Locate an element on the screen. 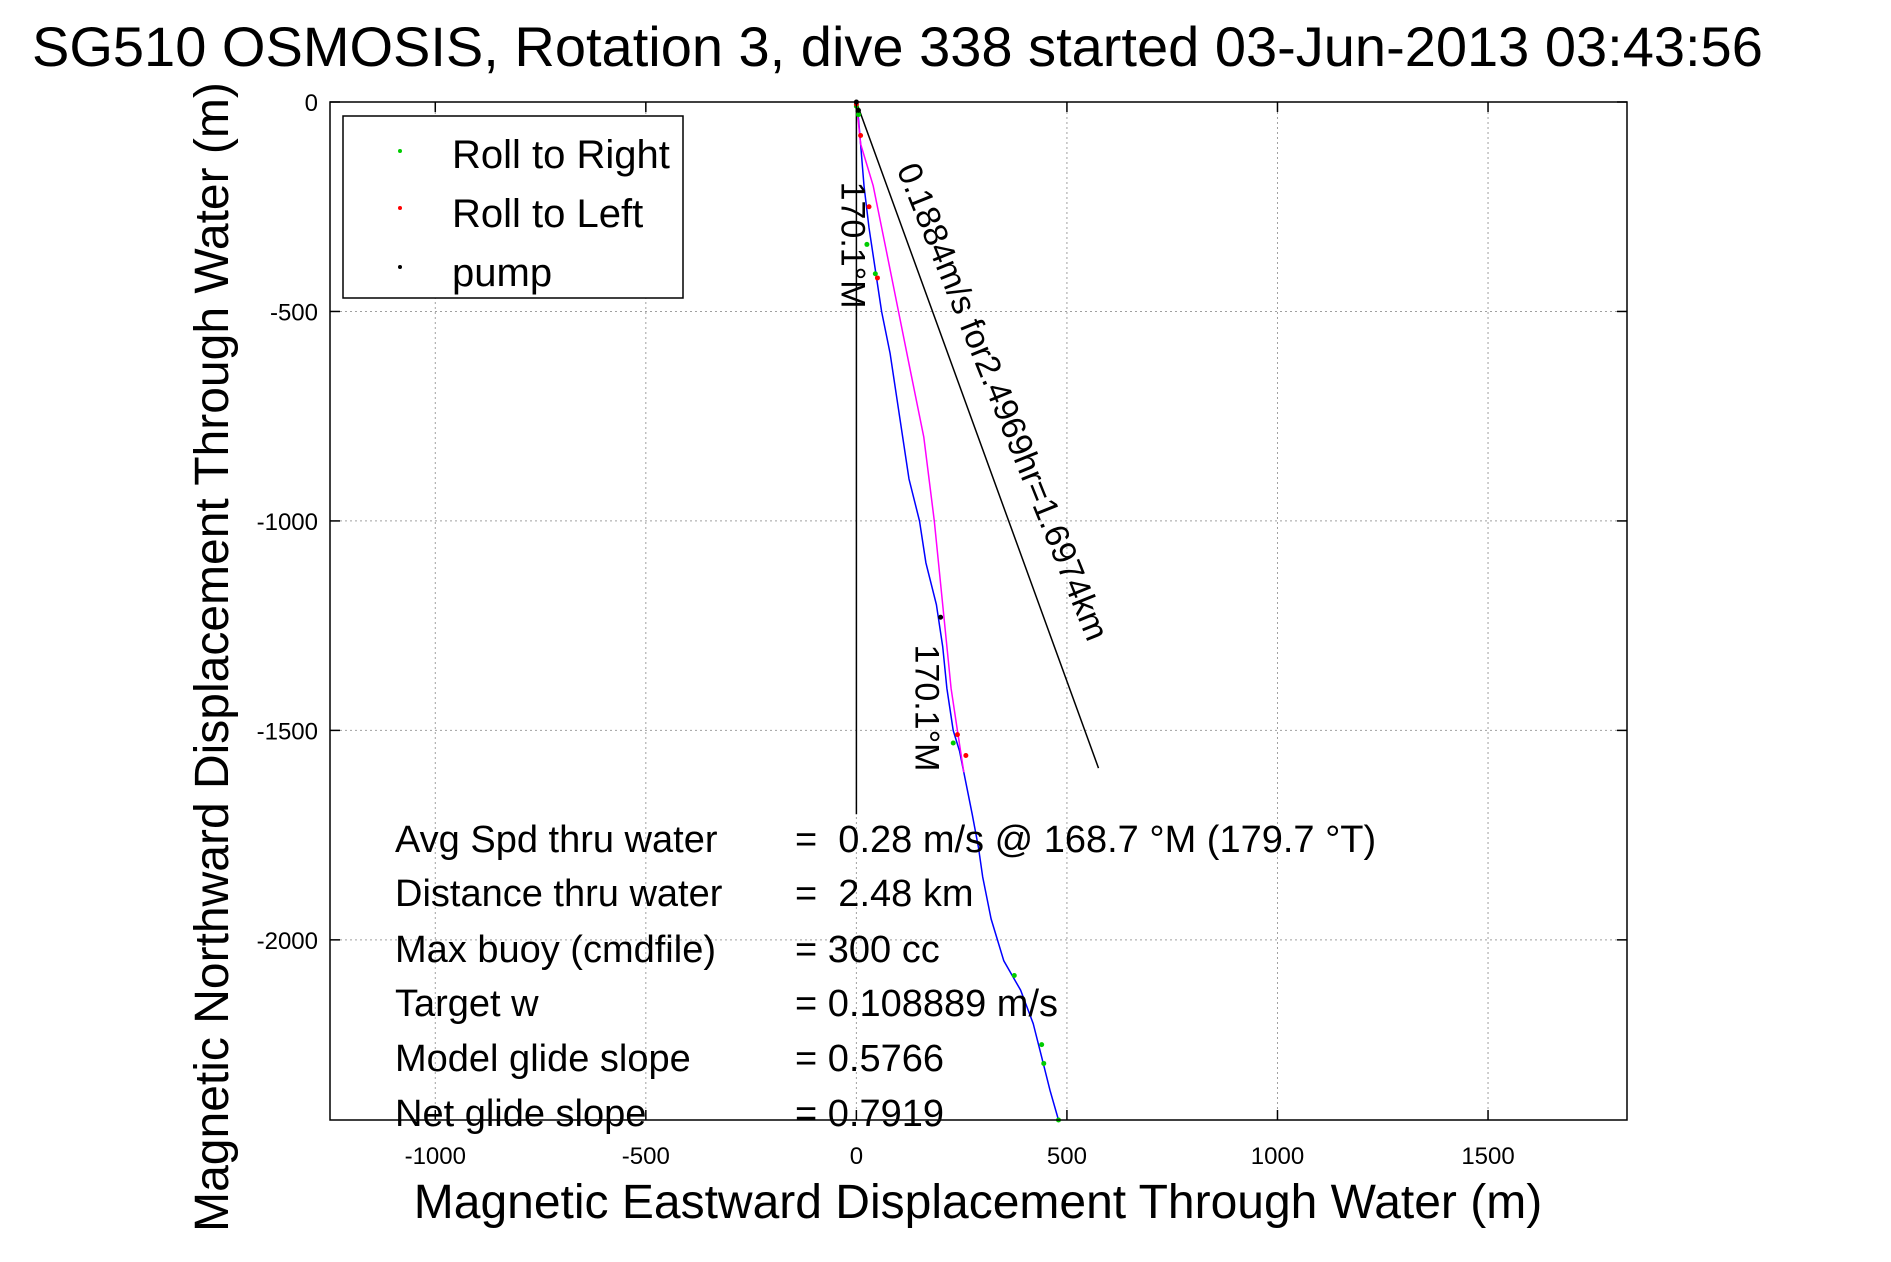 The height and width of the screenshot is (1262, 1891). y-tick-label: -1000 is located at coordinates (287, 522).